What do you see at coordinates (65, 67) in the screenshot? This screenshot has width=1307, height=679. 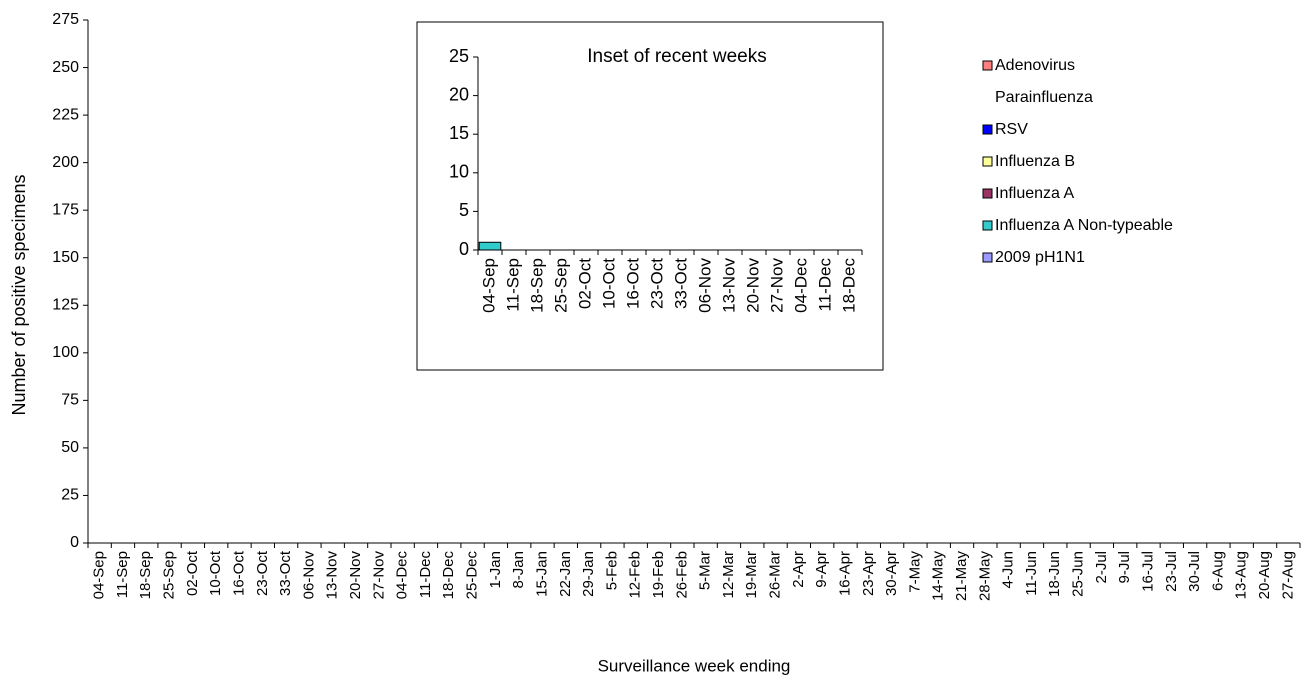 I see `y-tick-label: 250` at bounding box center [65, 67].